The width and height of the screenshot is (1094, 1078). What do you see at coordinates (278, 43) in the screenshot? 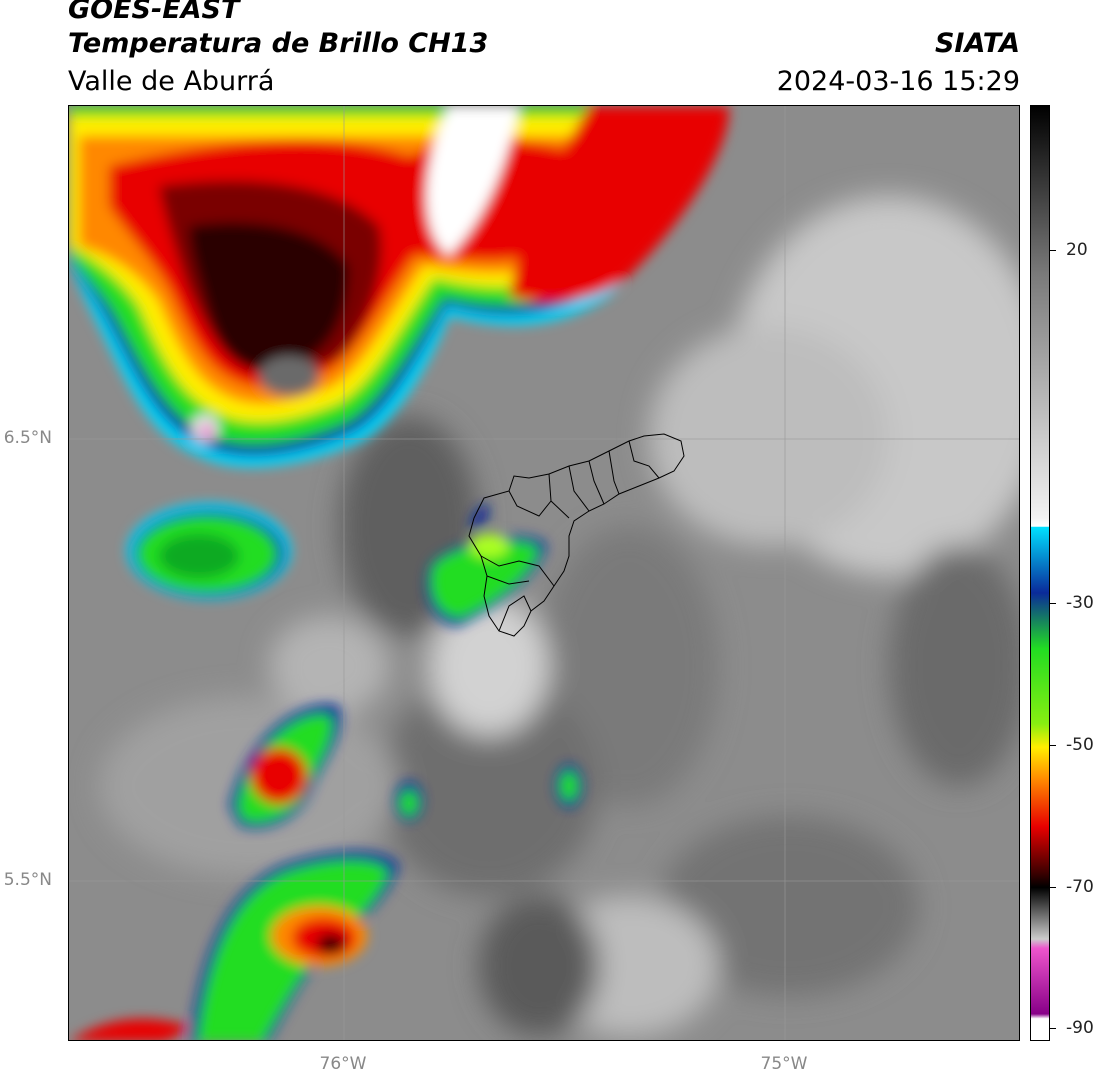
I see `product-title: Temperatura de Brillo CH13` at bounding box center [278, 43].